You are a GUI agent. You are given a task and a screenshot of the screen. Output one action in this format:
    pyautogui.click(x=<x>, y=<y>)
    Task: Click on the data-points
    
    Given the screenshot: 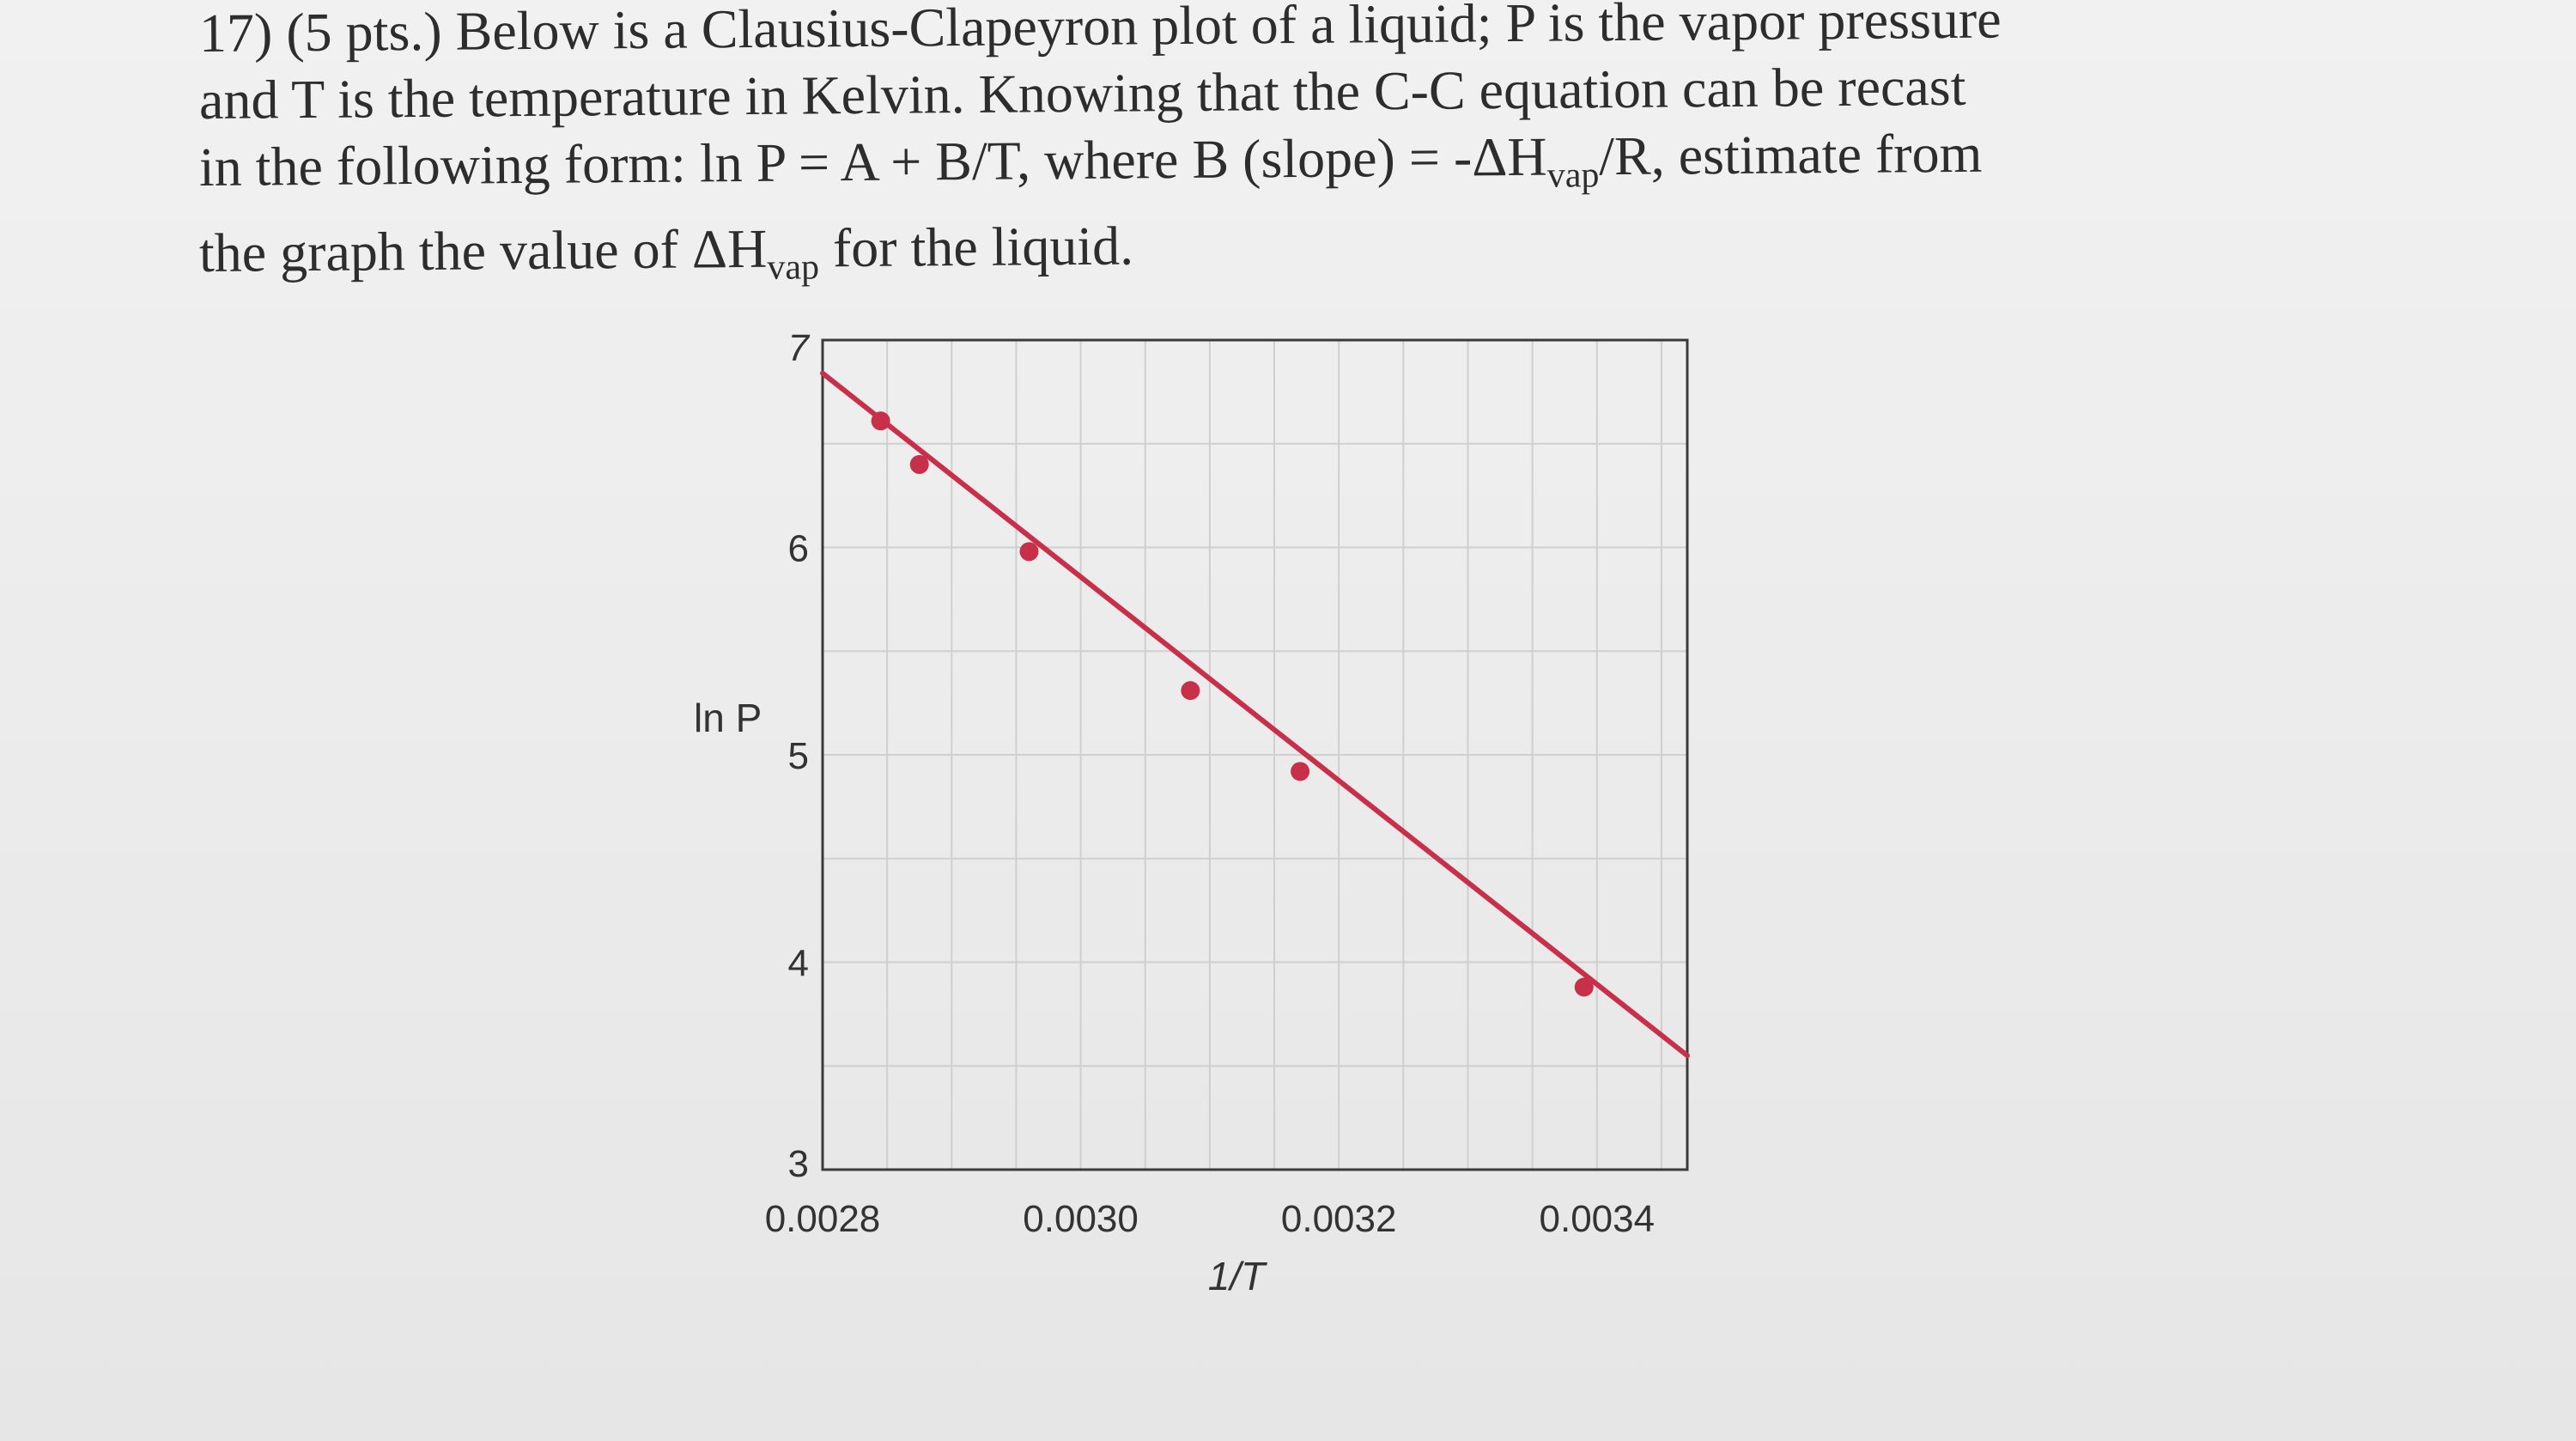 What is the action you would take?
    pyautogui.click(x=1232, y=704)
    